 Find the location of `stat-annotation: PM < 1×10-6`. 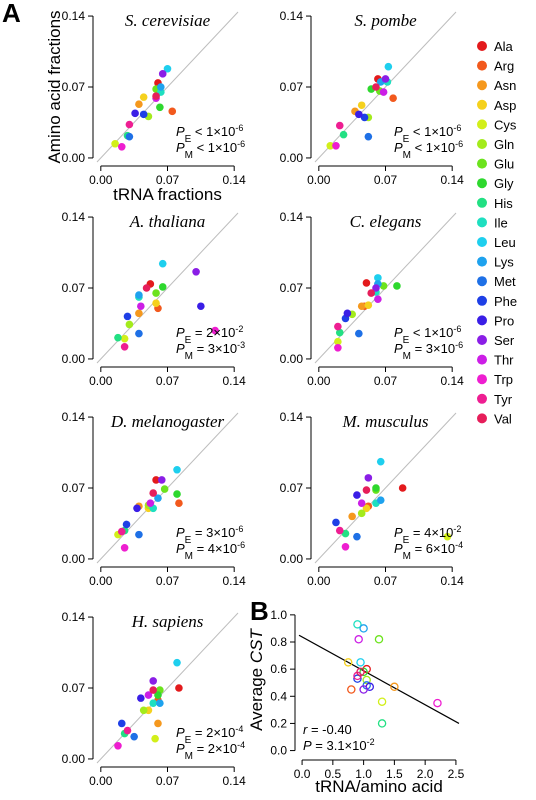

stat-annotation: PM < 1×10-6 is located at coordinates (428, 150).